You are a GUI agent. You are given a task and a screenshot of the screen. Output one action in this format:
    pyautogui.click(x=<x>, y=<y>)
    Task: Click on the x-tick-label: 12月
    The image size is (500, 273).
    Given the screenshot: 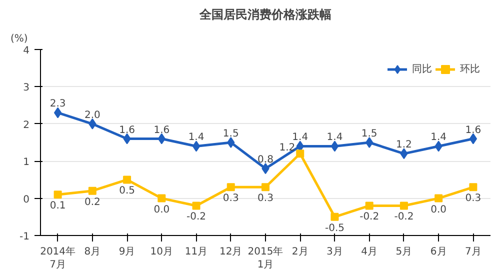 What is the action you would take?
    pyautogui.click(x=231, y=252)
    